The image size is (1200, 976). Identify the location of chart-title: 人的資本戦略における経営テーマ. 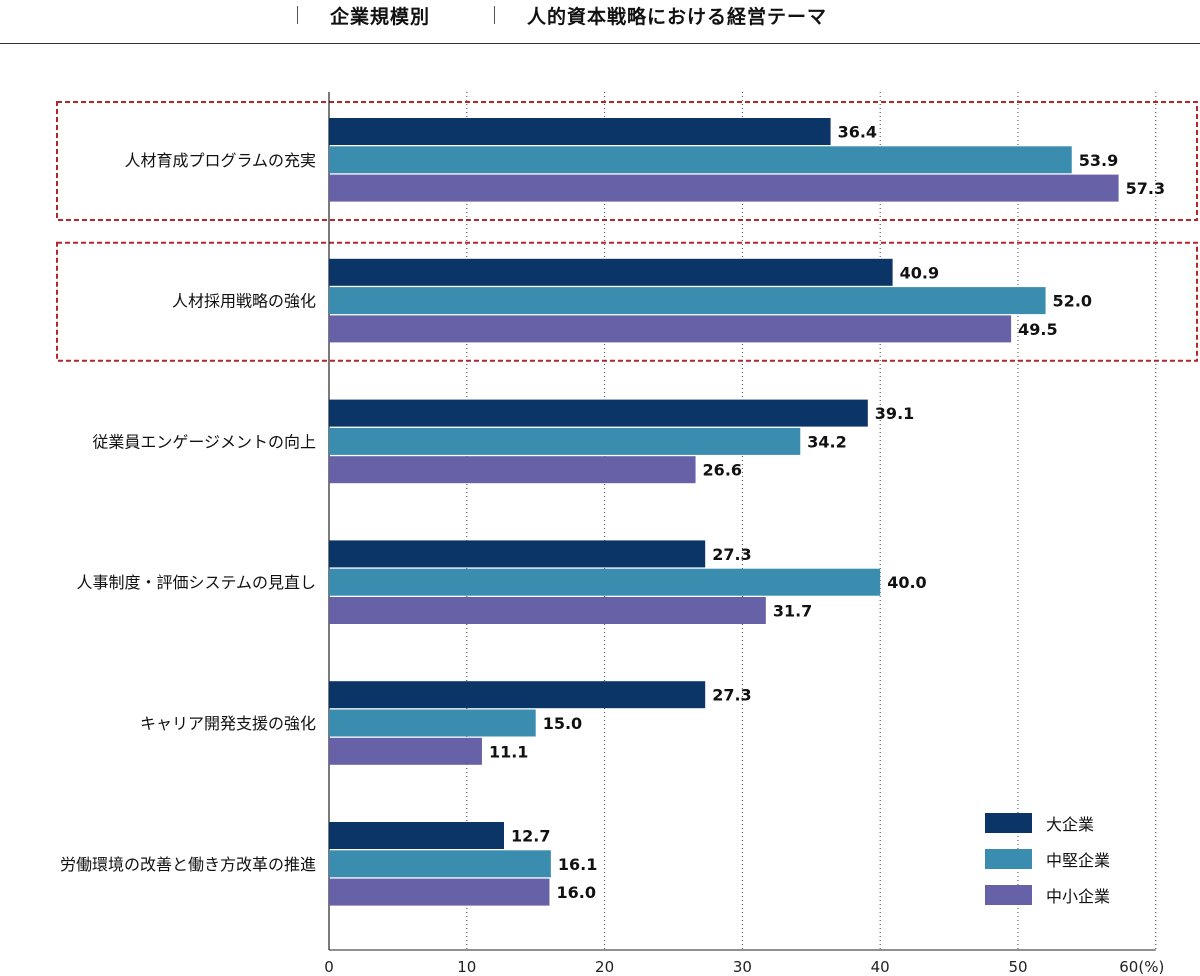
(677, 17).